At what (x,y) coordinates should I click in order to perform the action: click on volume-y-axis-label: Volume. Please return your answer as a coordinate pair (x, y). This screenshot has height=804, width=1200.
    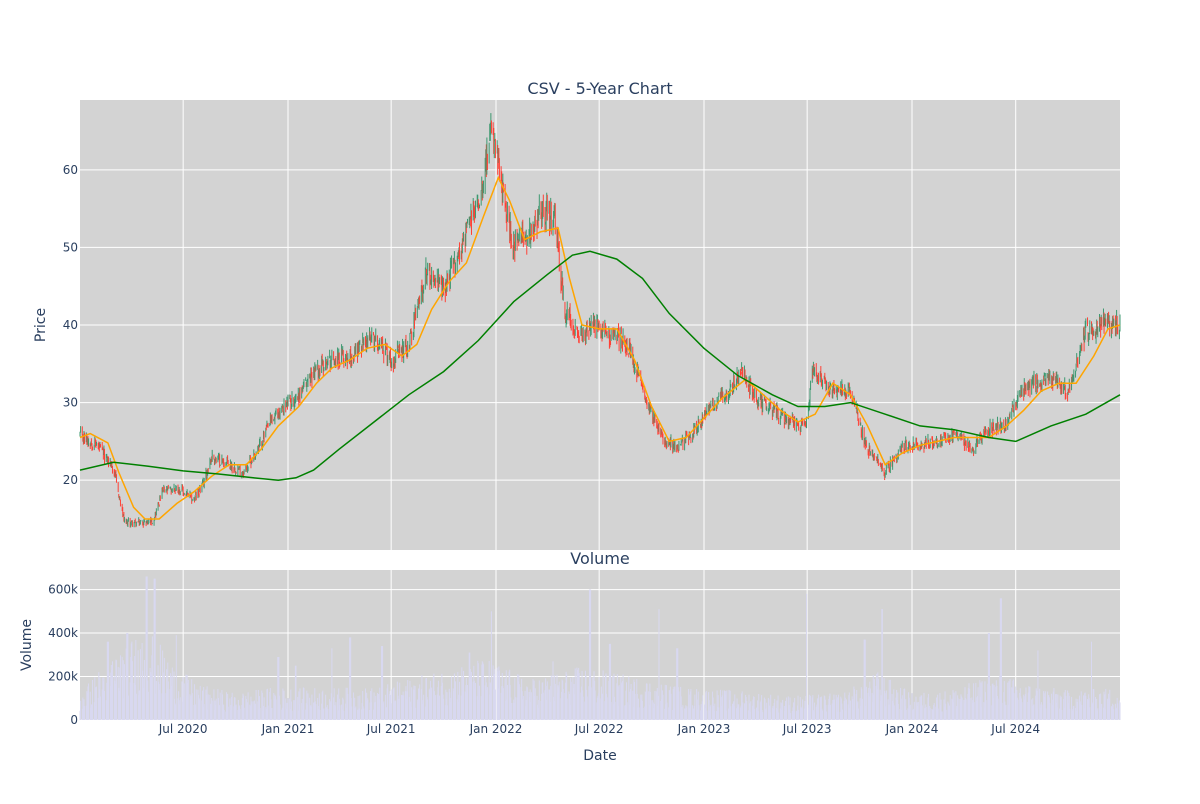
    Looking at the image, I should click on (27, 645).